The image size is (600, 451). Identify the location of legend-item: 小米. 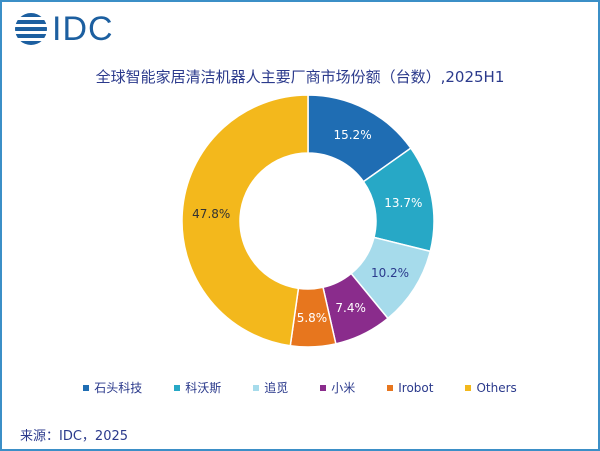
(337, 387).